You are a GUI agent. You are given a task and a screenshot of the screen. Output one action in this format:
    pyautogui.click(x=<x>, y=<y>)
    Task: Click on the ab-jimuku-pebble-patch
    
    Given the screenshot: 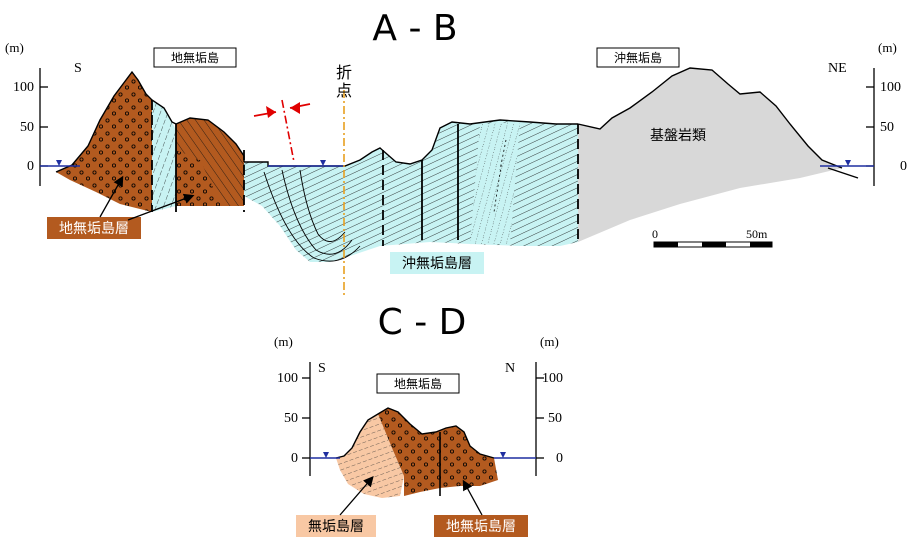 What is the action you would take?
    pyautogui.click(x=199, y=178)
    